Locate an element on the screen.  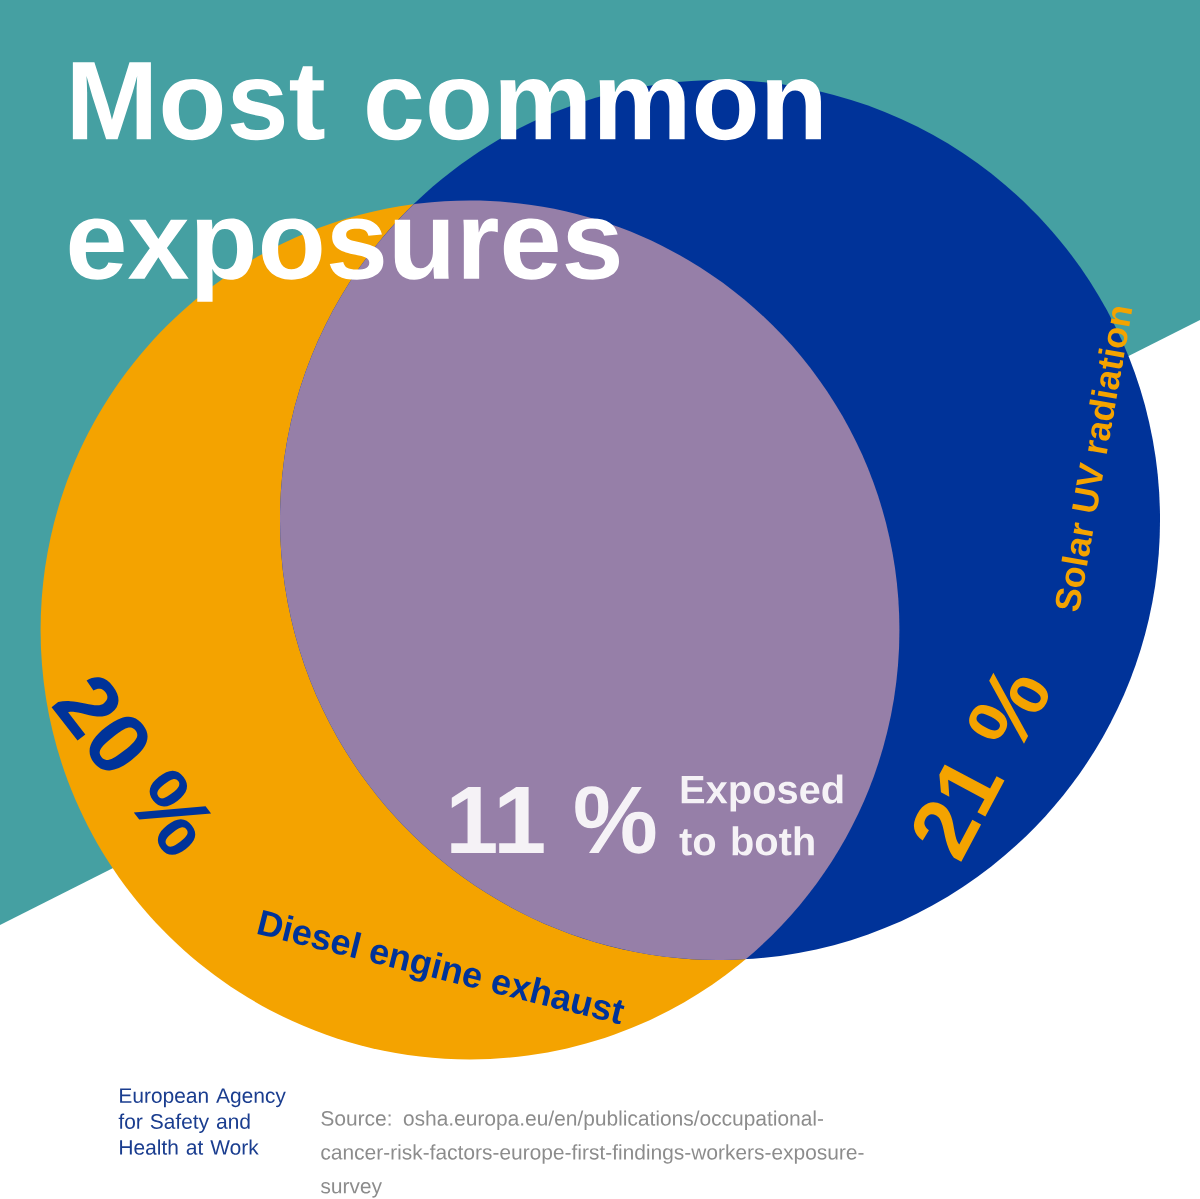
category-label: Exposed to both is located at coordinates (761, 815).